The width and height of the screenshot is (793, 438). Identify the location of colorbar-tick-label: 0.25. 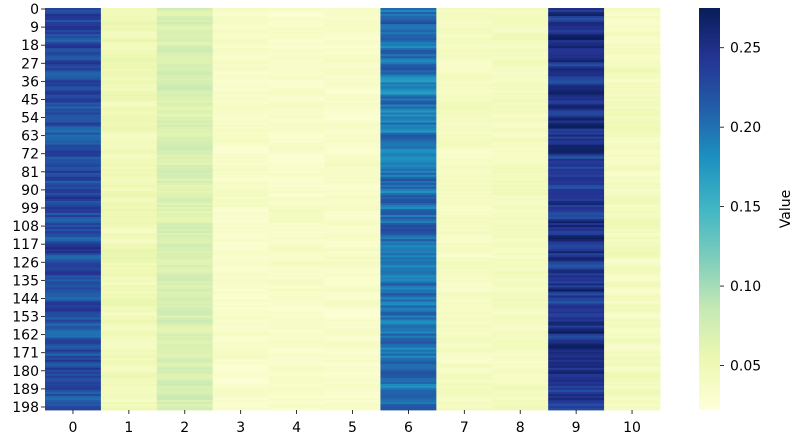
(745, 49).